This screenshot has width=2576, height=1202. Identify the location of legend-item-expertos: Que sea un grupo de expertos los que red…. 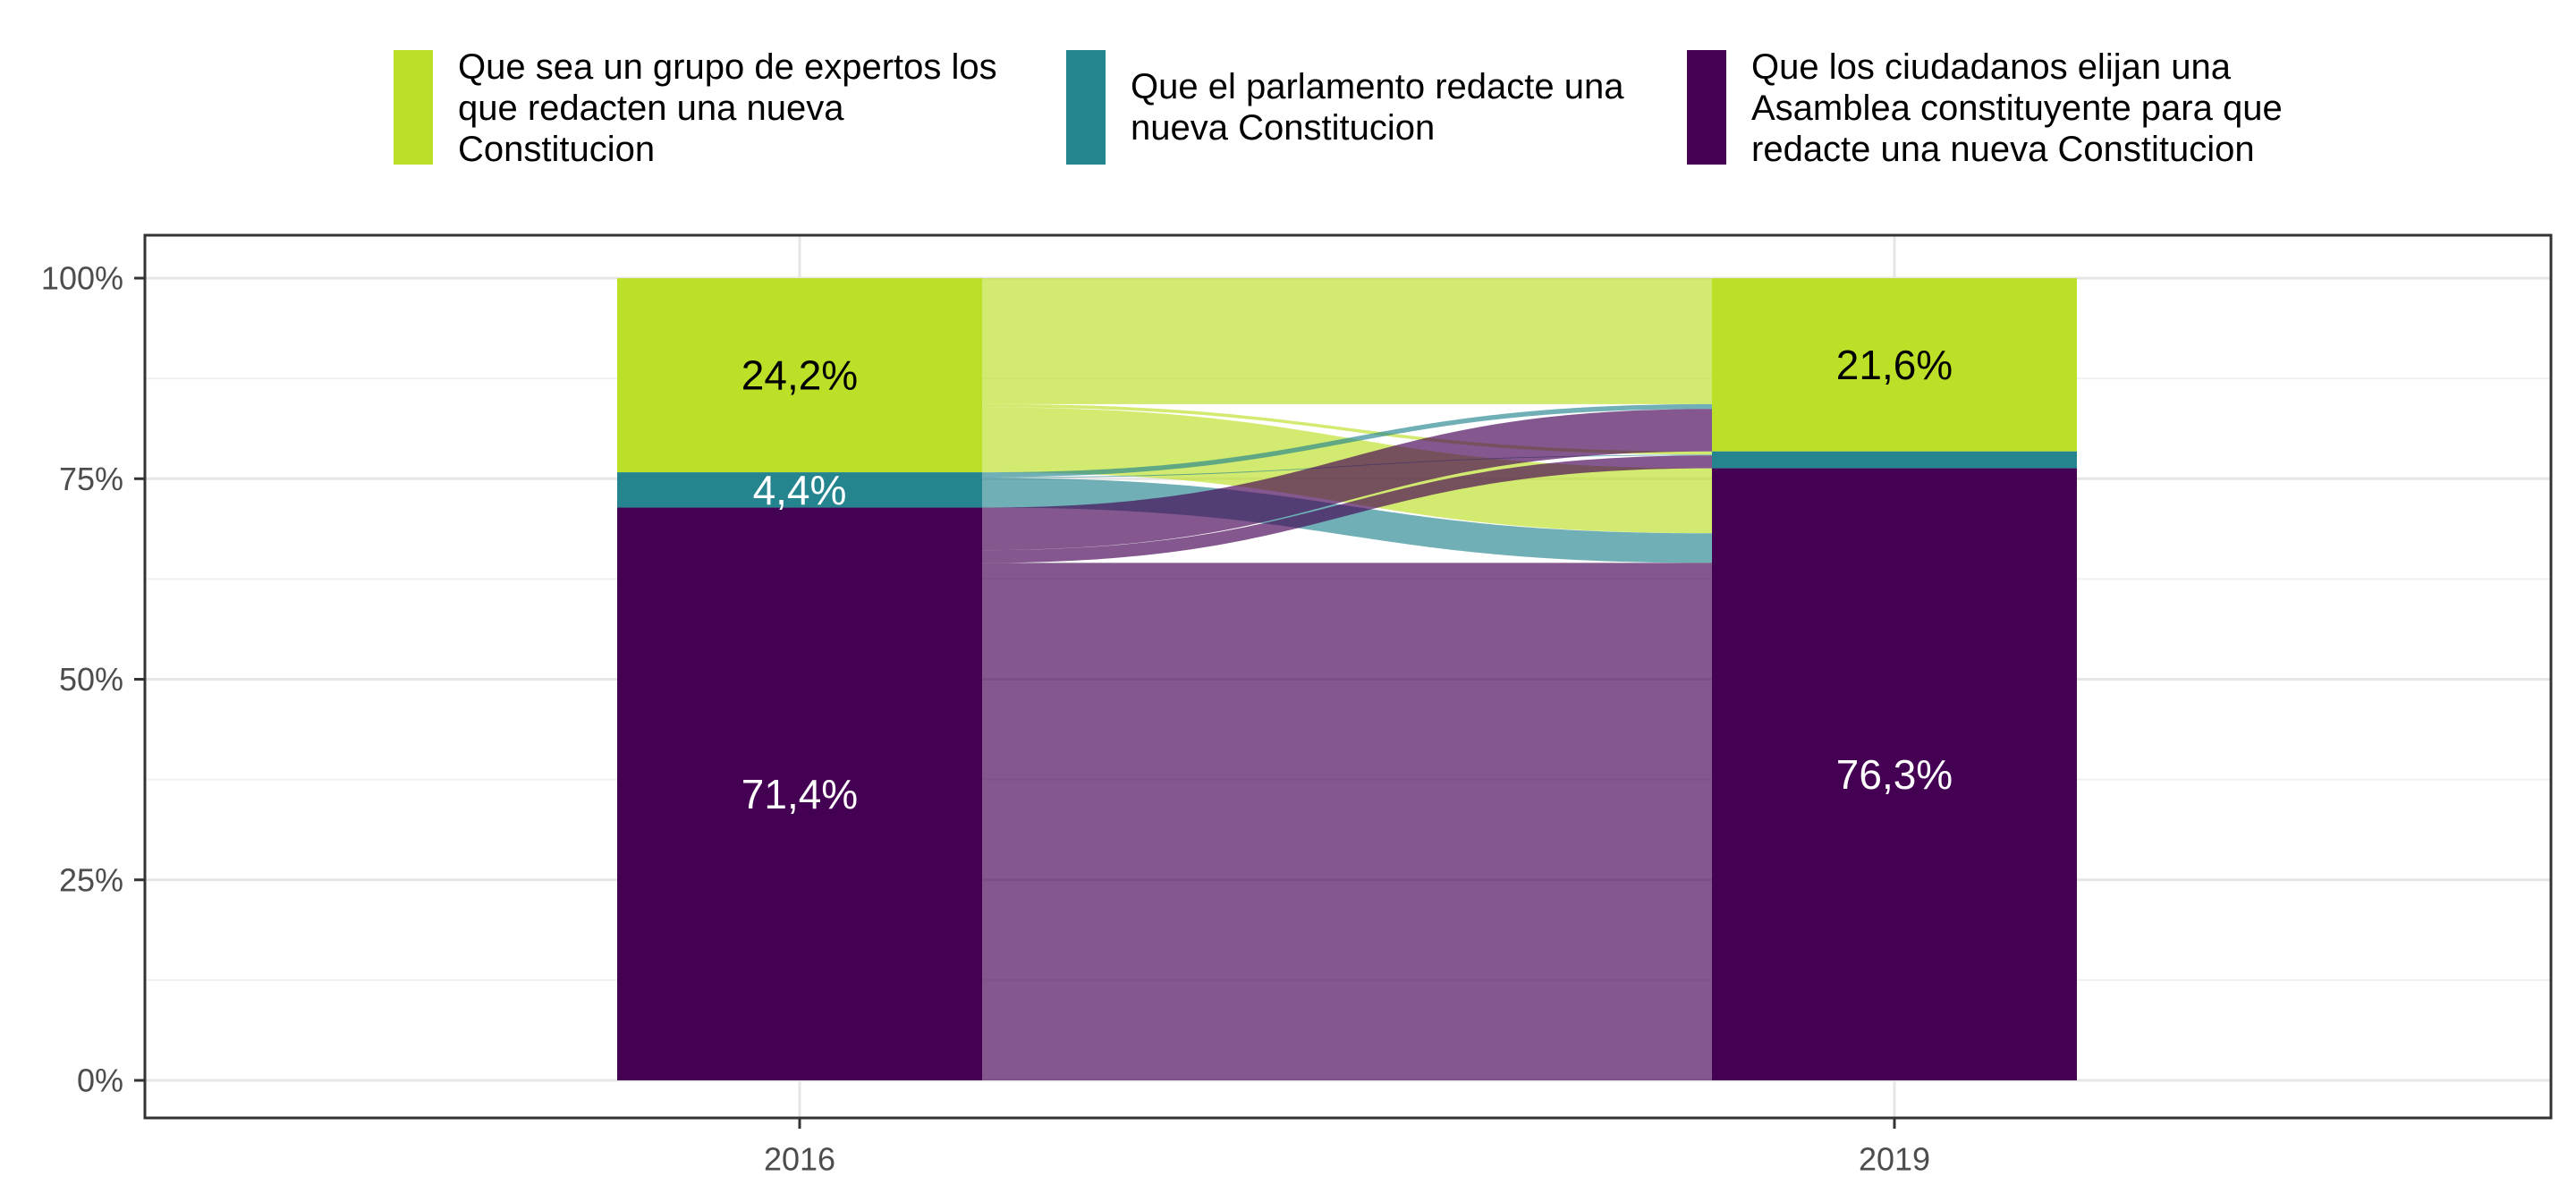
(724, 108).